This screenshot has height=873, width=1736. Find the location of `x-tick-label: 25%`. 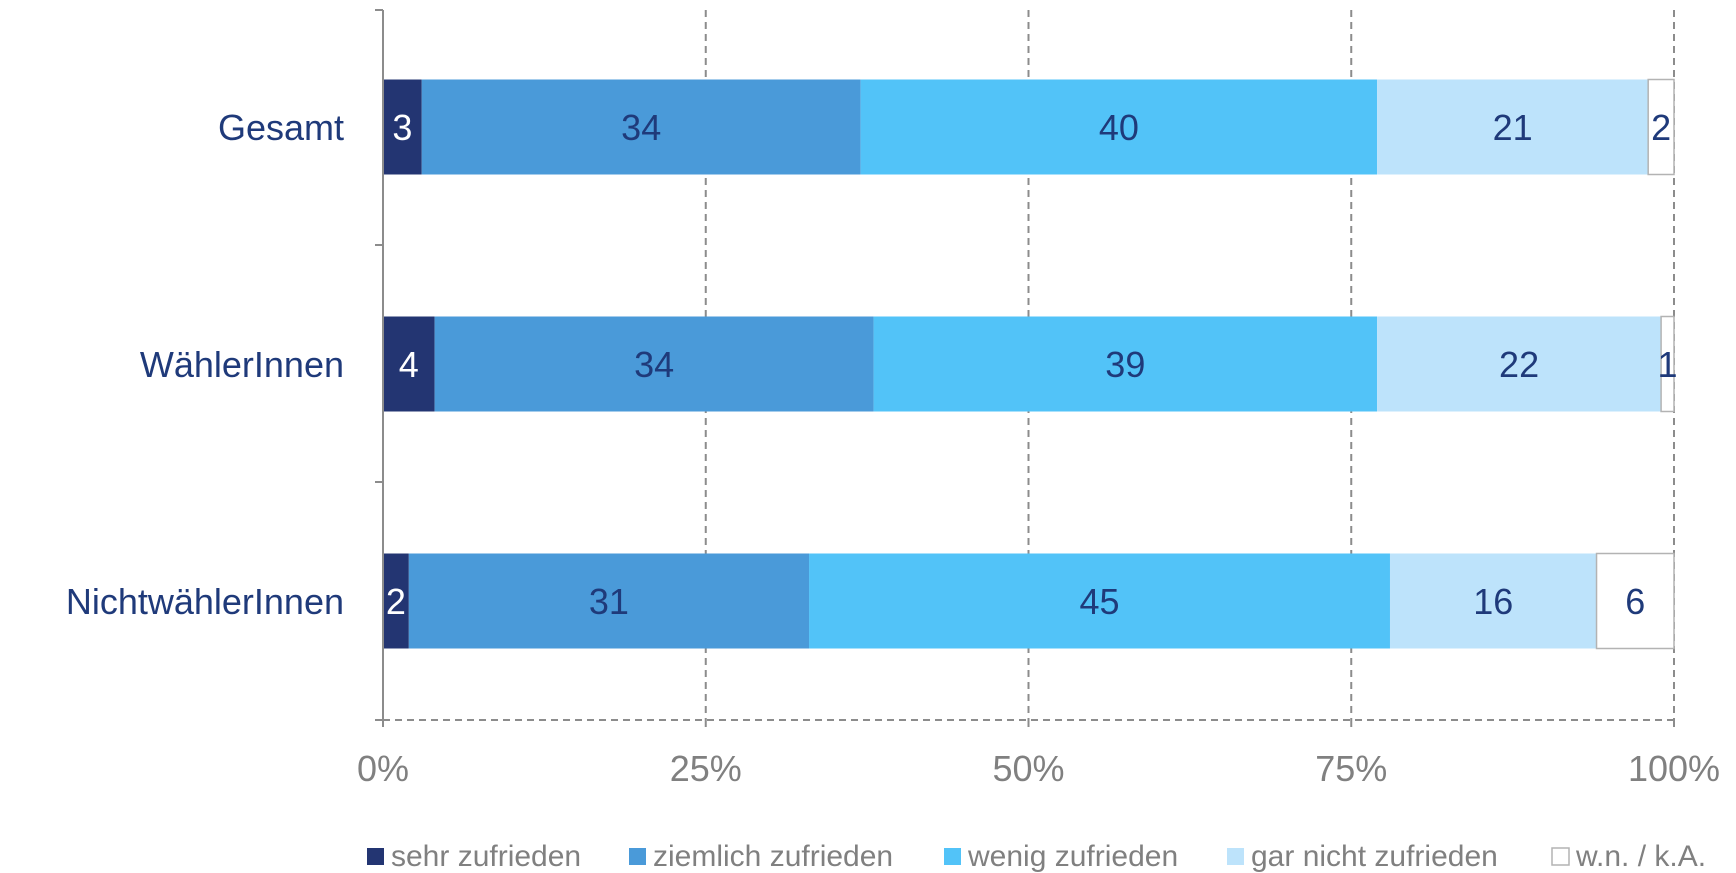

x-tick-label: 25% is located at coordinates (706, 768).